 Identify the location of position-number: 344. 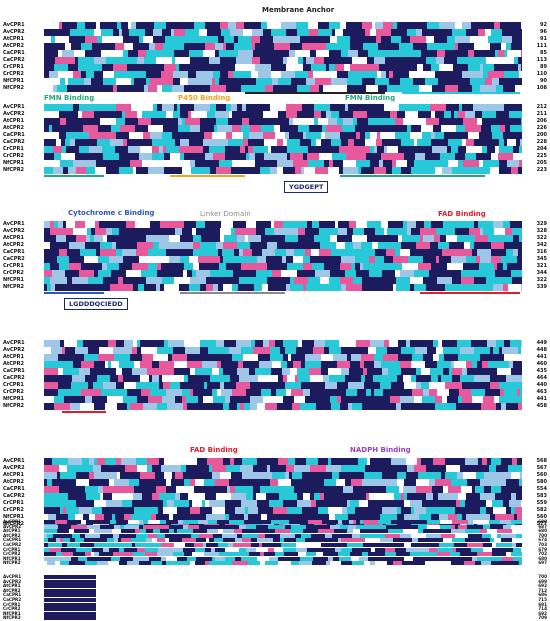
(541, 273).